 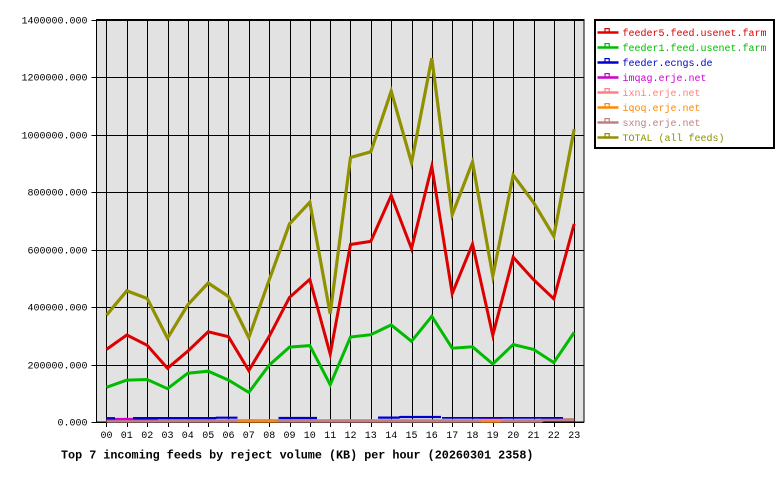 I want to click on svg-text: 03, so click(x=167, y=436).